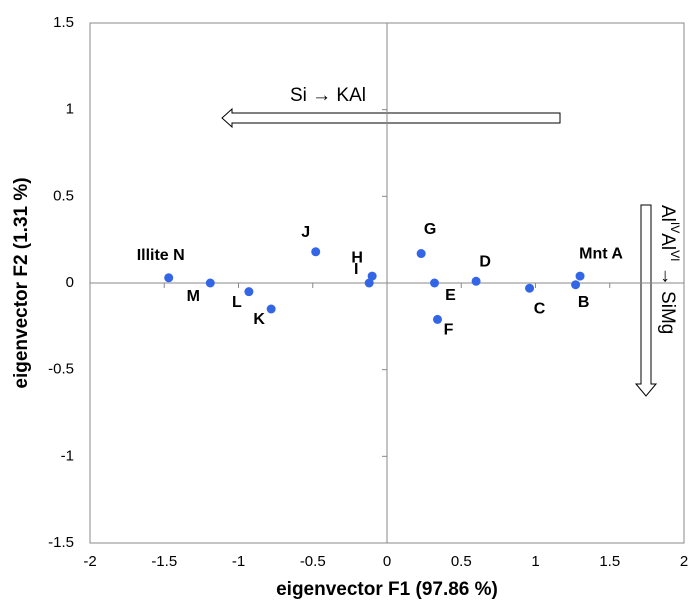 The image size is (691, 611). Describe the element at coordinates (684, 561) in the screenshot. I see `x-tick-label: 2` at that location.